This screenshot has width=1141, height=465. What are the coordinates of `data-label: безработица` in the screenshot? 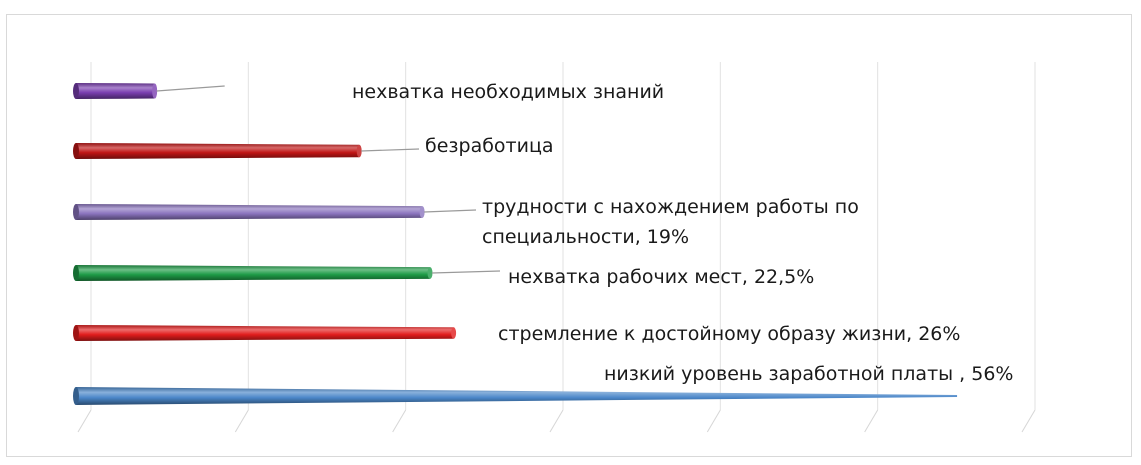 It's located at (489, 146).